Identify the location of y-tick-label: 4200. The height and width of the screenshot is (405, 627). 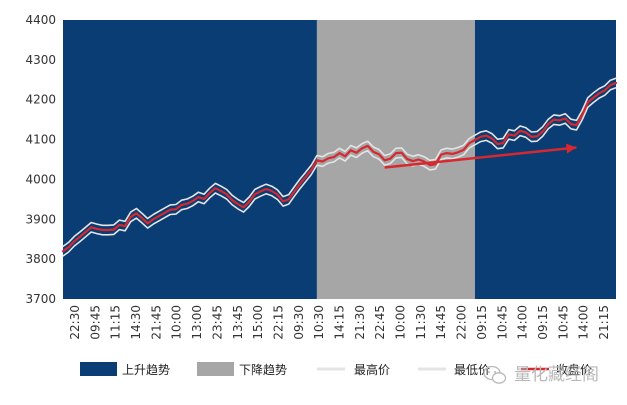
(40, 100).